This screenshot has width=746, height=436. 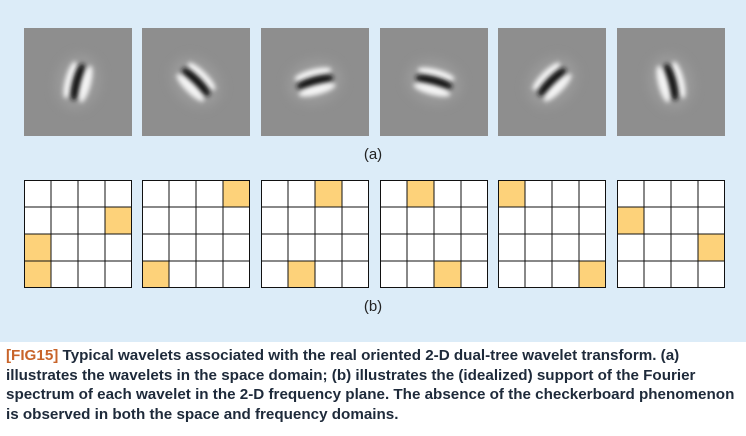 What do you see at coordinates (32, 355) in the screenshot?
I see `caption-tag: [FIG15]` at bounding box center [32, 355].